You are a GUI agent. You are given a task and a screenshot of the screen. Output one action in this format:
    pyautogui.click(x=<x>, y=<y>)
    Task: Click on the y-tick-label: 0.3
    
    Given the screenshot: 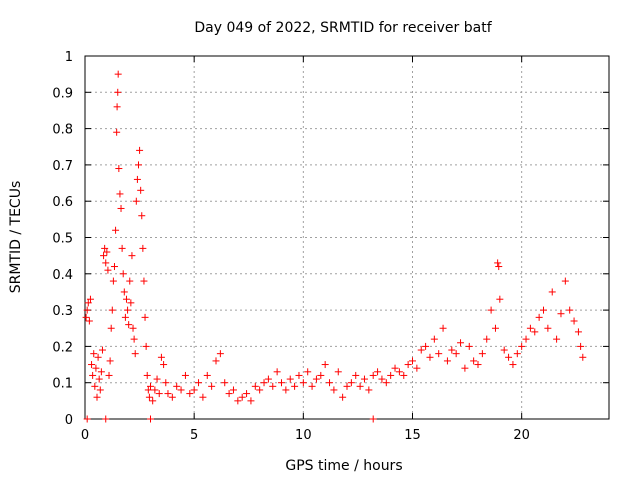 What is the action you would take?
    pyautogui.click(x=62, y=311)
    